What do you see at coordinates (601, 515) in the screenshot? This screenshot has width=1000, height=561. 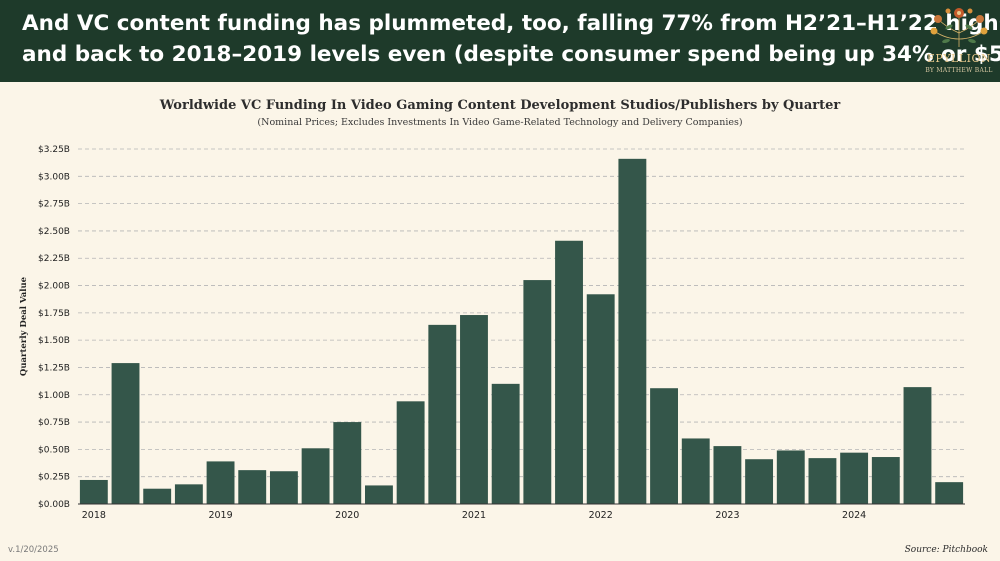 I see `x-tick-label: 2022` at bounding box center [601, 515].